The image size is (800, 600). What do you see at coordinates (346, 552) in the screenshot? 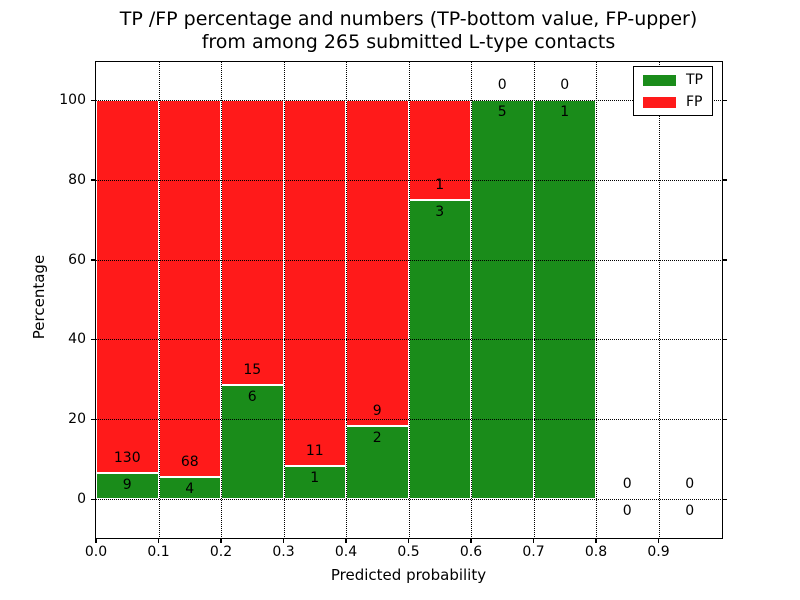
I see `x-tick-label: 0.4` at bounding box center [346, 552].